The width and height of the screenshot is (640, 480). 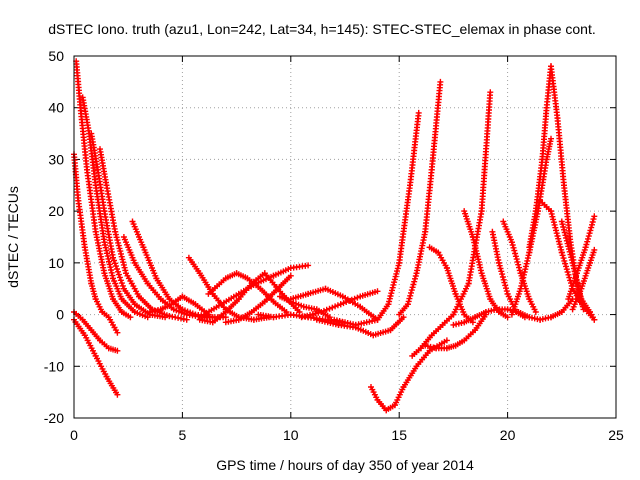 What do you see at coordinates (56, 159) in the screenshot?
I see `y-tick-label: 30` at bounding box center [56, 159].